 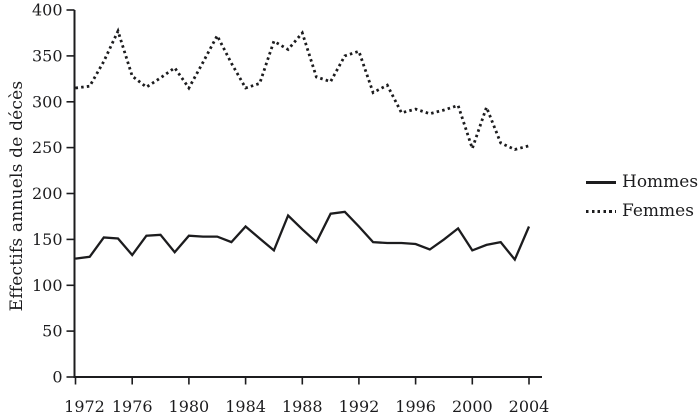 What do you see at coordinates (17, 196) in the screenshot?
I see `y-axis-title: Effectifs annuels de décès` at bounding box center [17, 196].